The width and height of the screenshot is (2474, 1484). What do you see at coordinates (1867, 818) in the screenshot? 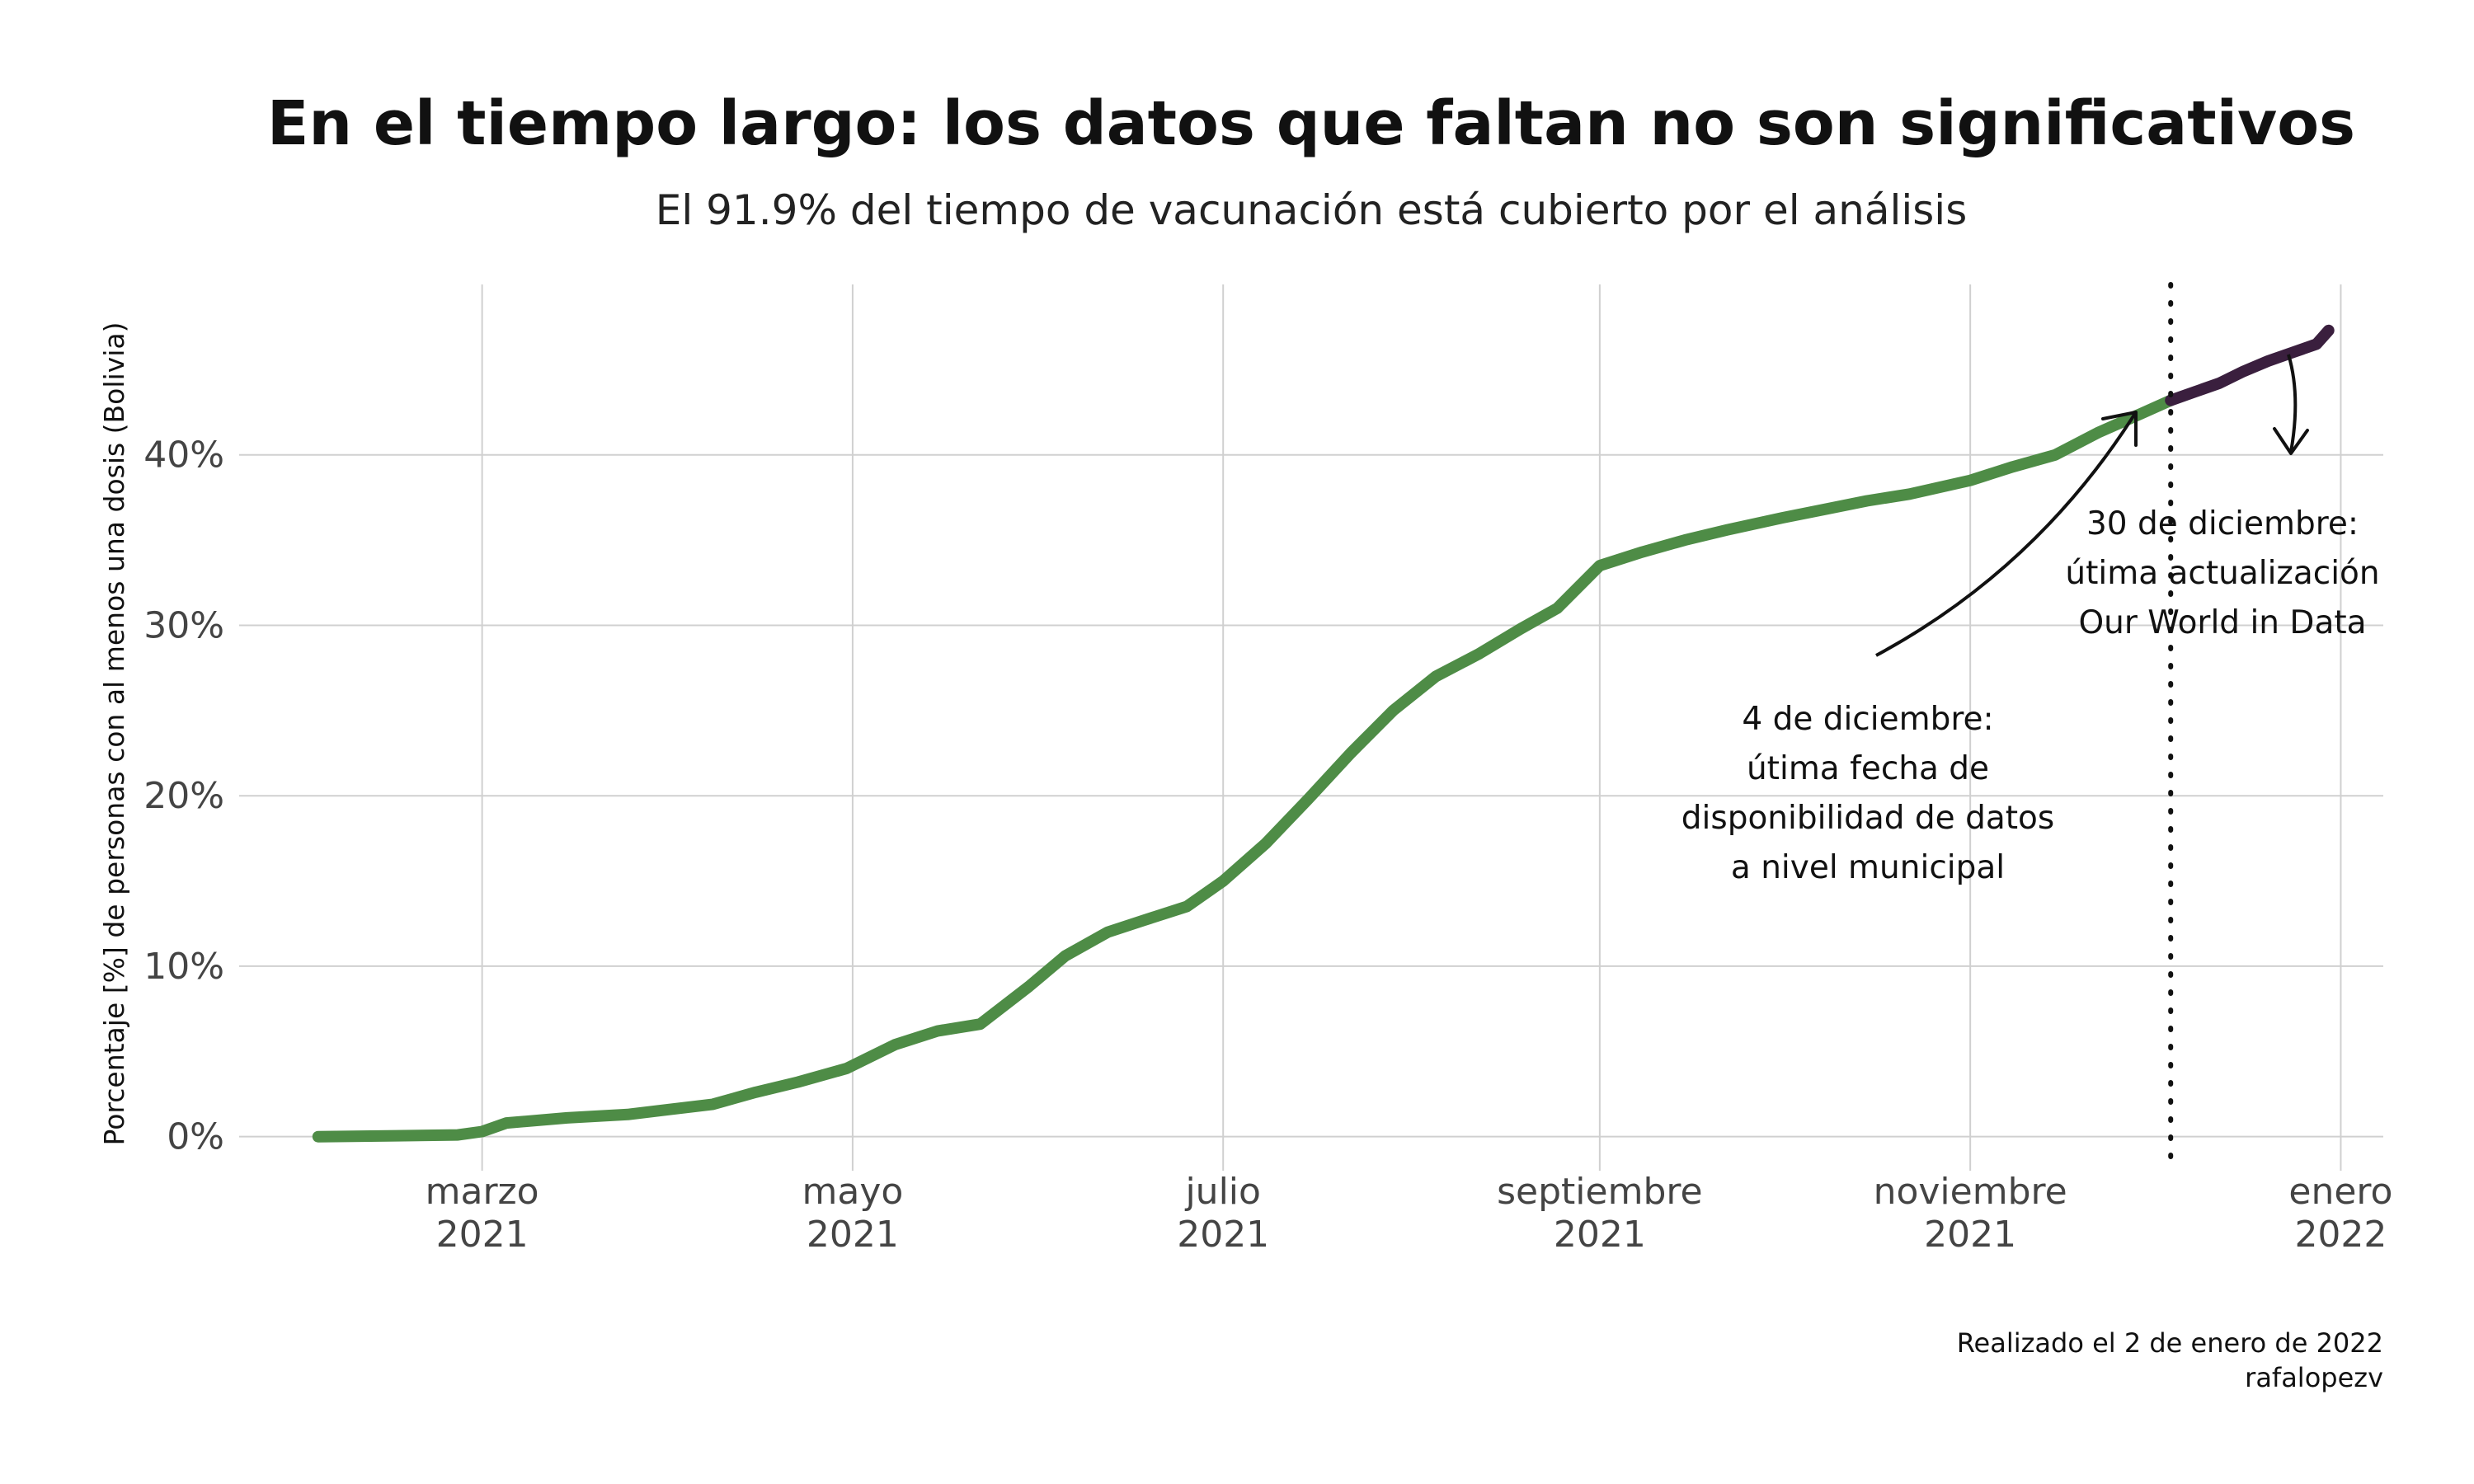
I see `annotation-line: disponibilidad de datos` at bounding box center [1867, 818].